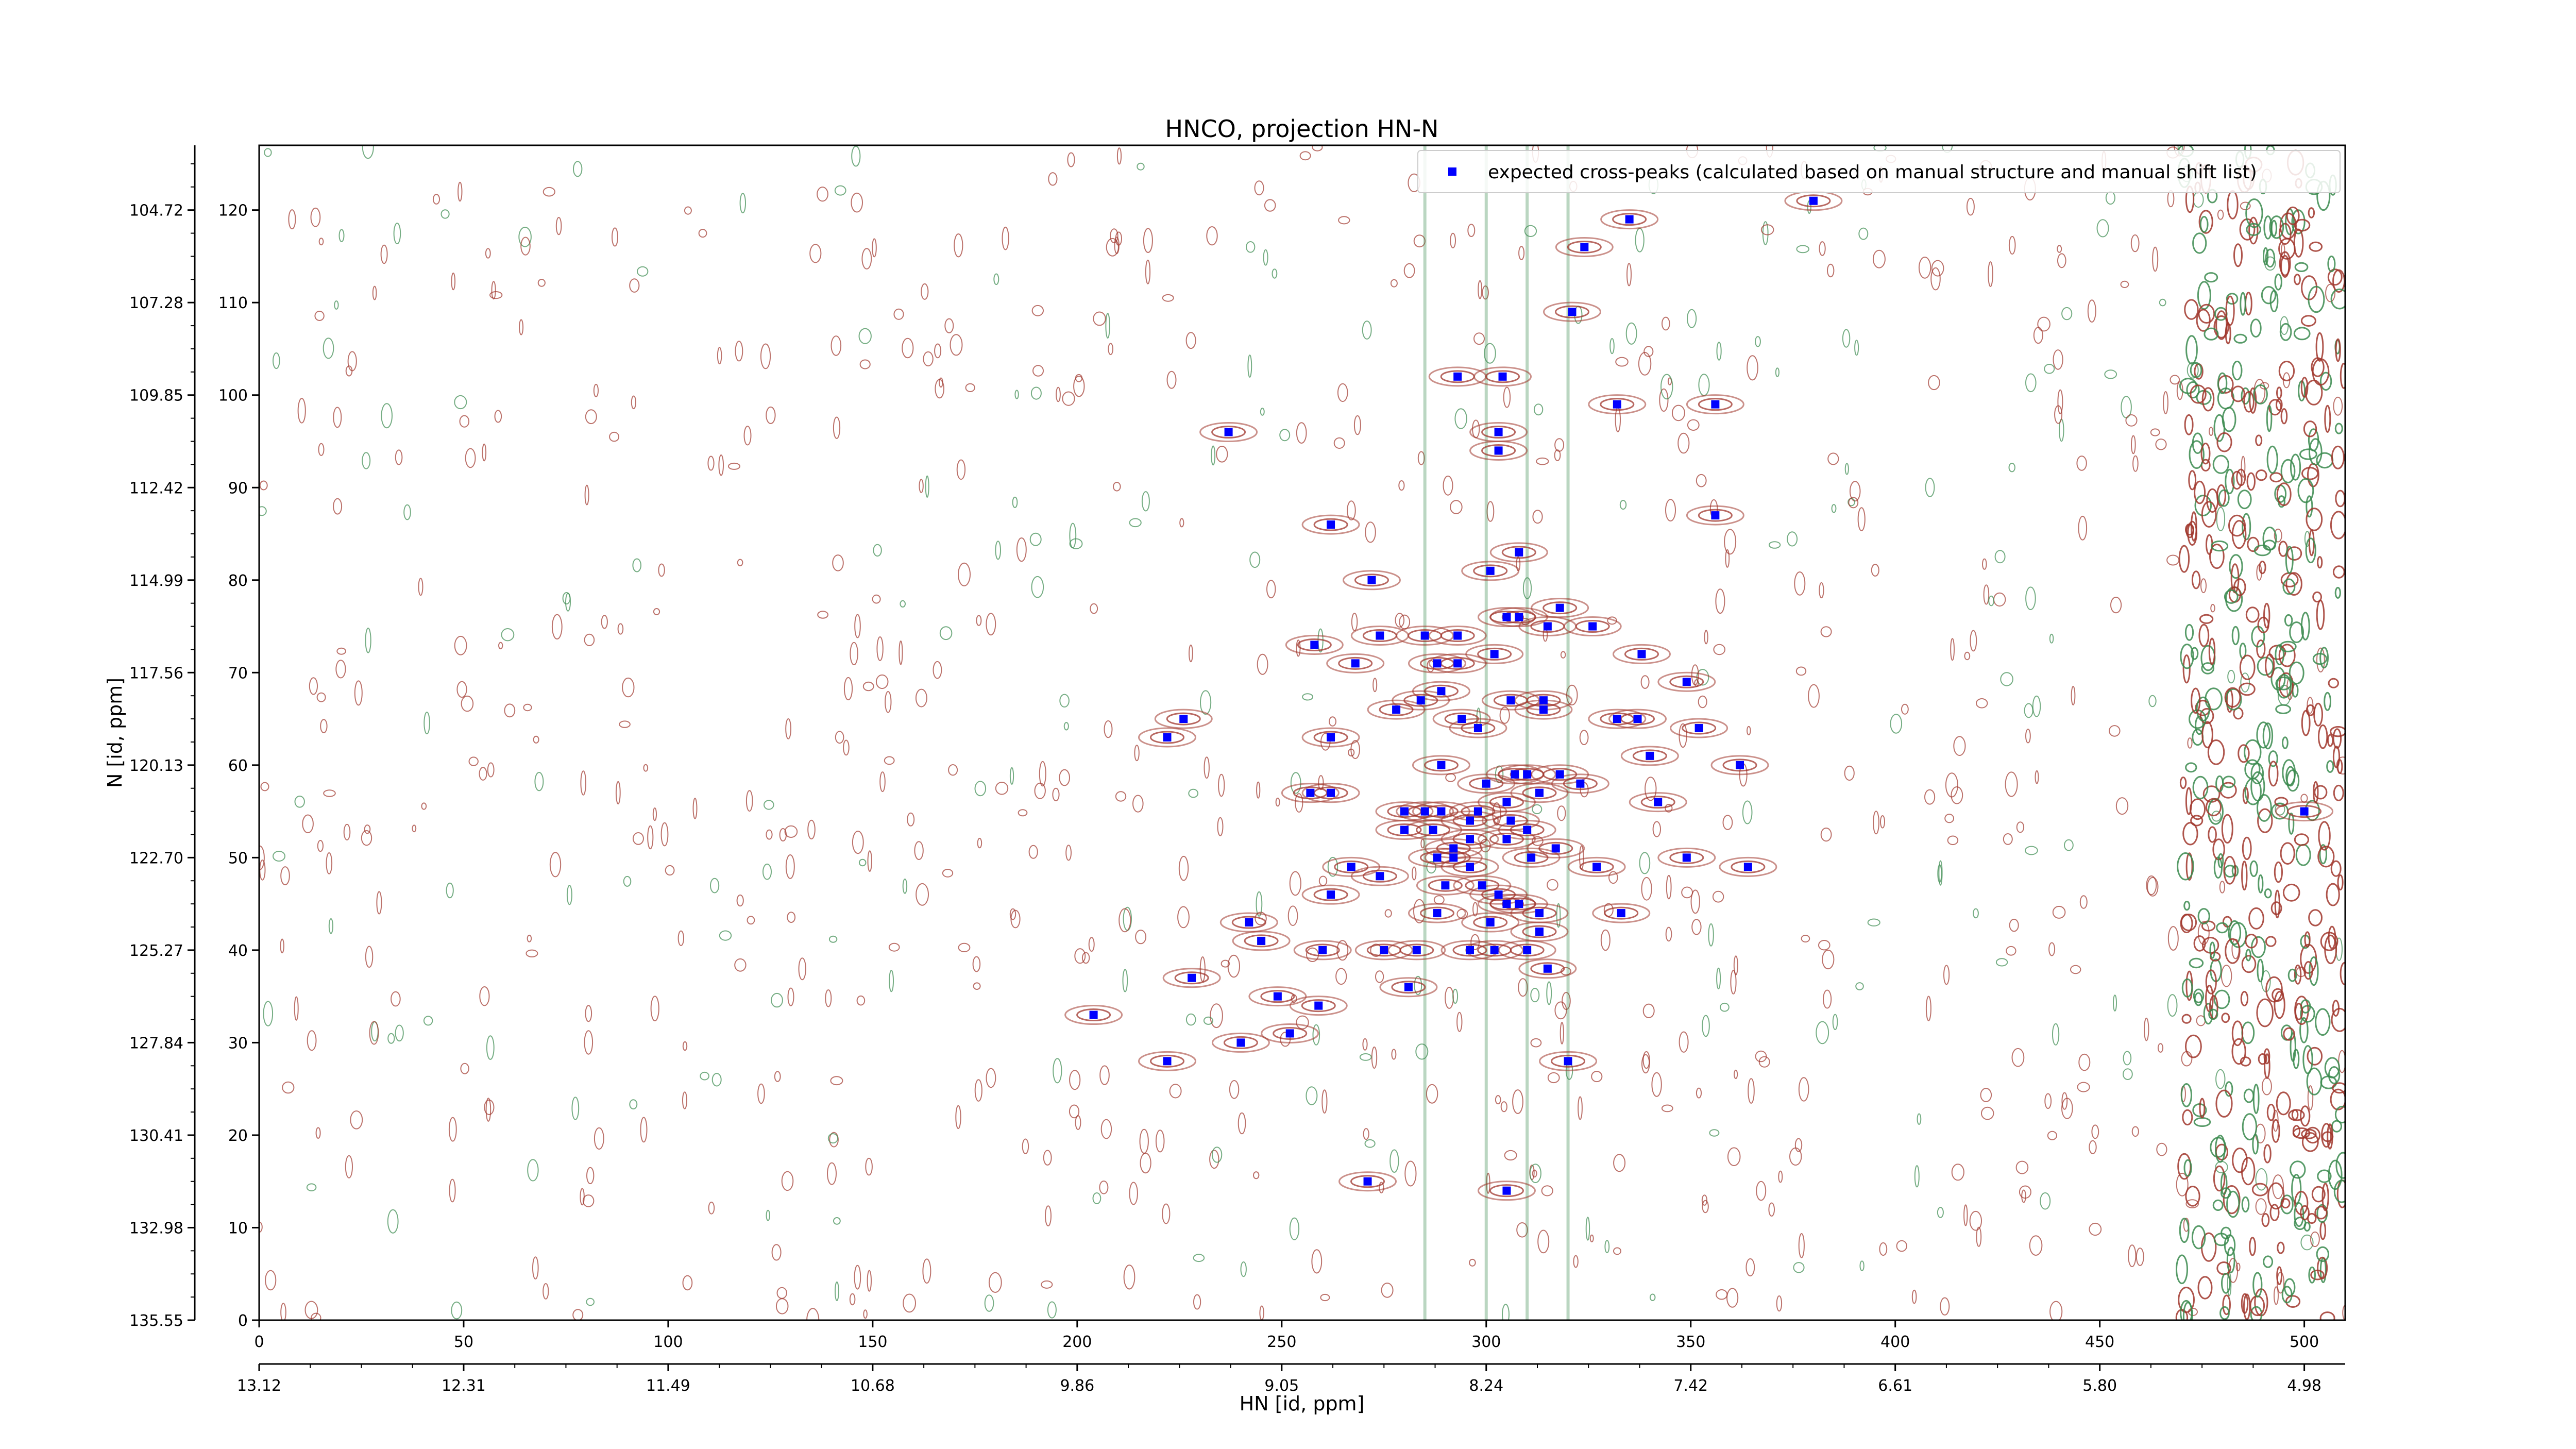 This screenshot has height=1449, width=2576. What do you see at coordinates (463, 1342) in the screenshot?
I see `x-index-tick-label: 50` at bounding box center [463, 1342].